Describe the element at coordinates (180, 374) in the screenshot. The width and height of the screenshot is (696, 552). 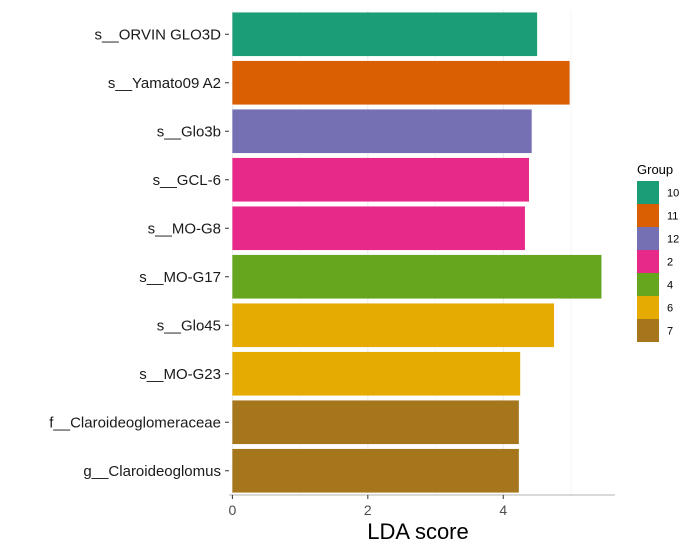
I see `category-label: s__MO-G23` at that location.